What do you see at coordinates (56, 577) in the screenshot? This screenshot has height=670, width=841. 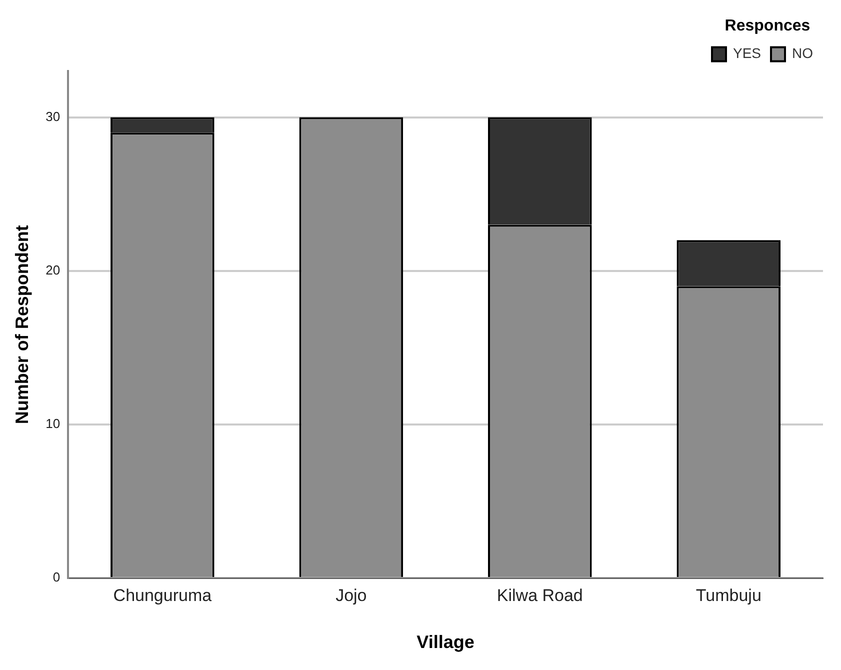 I see `y-tick-label: 0` at bounding box center [56, 577].